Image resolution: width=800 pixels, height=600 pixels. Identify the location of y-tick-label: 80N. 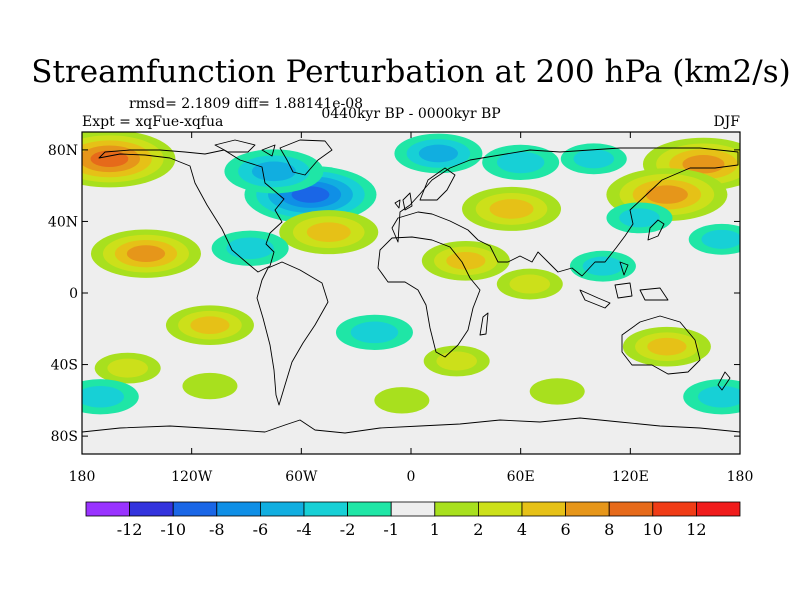
(63, 151).